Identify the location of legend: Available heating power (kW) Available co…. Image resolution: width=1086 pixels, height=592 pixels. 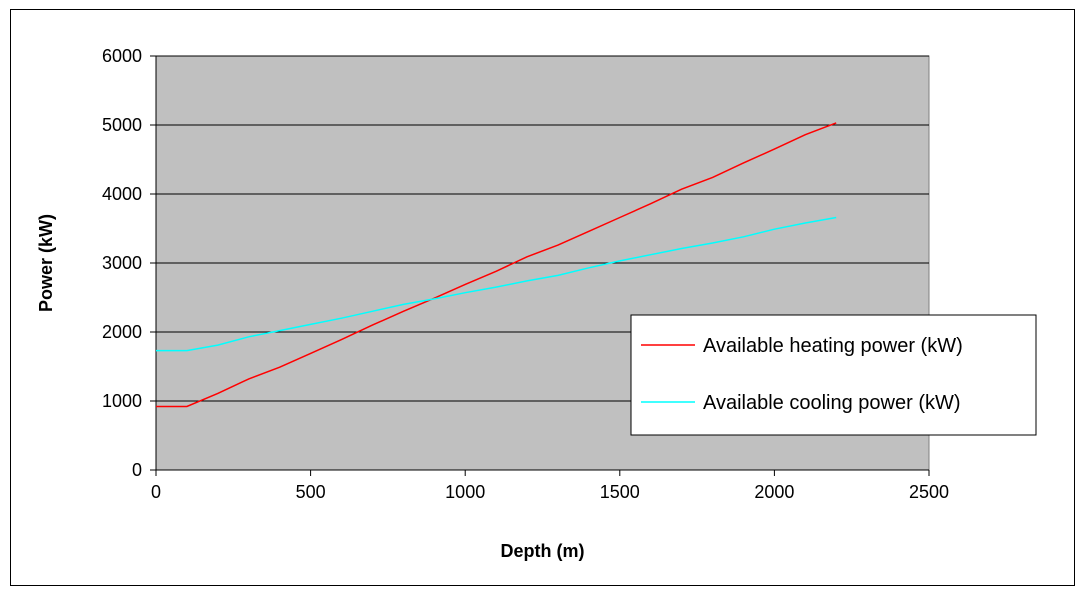
(833, 375).